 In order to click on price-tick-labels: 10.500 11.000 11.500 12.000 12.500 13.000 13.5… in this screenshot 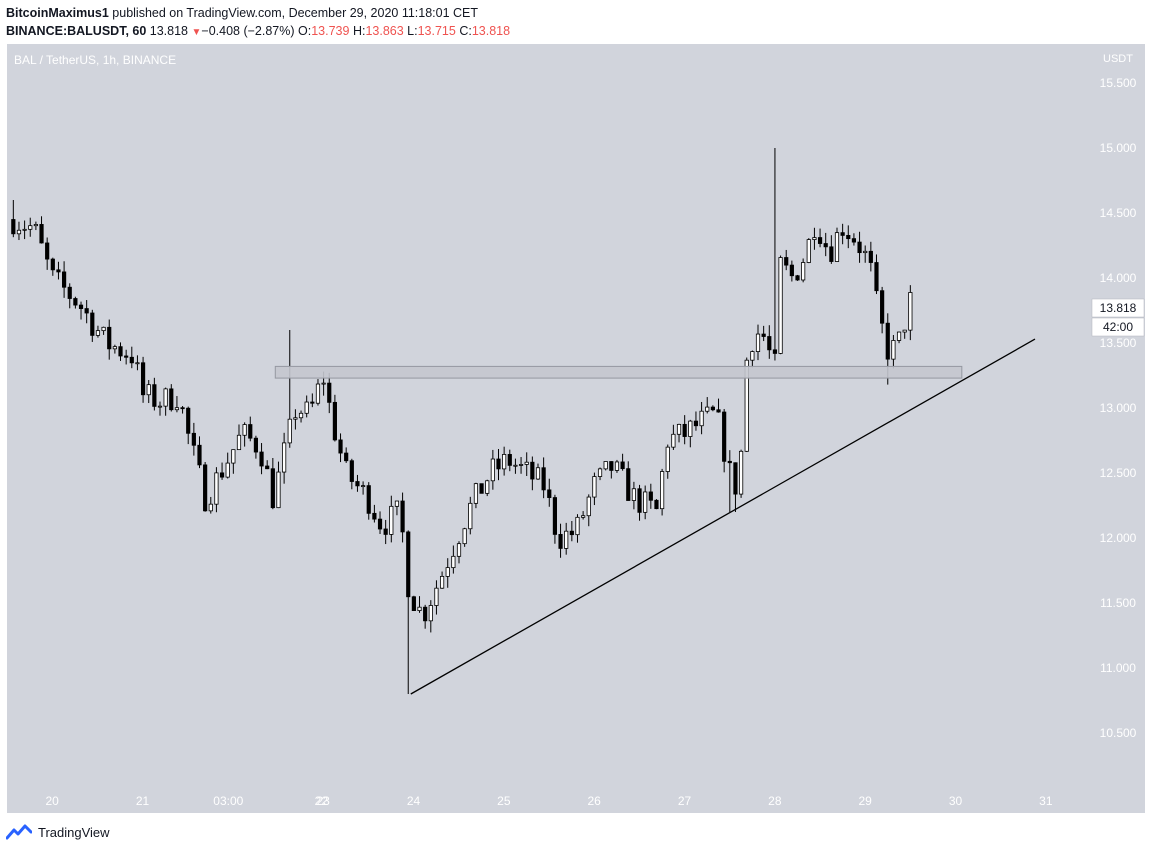, I will do `click(1118, 408)`.